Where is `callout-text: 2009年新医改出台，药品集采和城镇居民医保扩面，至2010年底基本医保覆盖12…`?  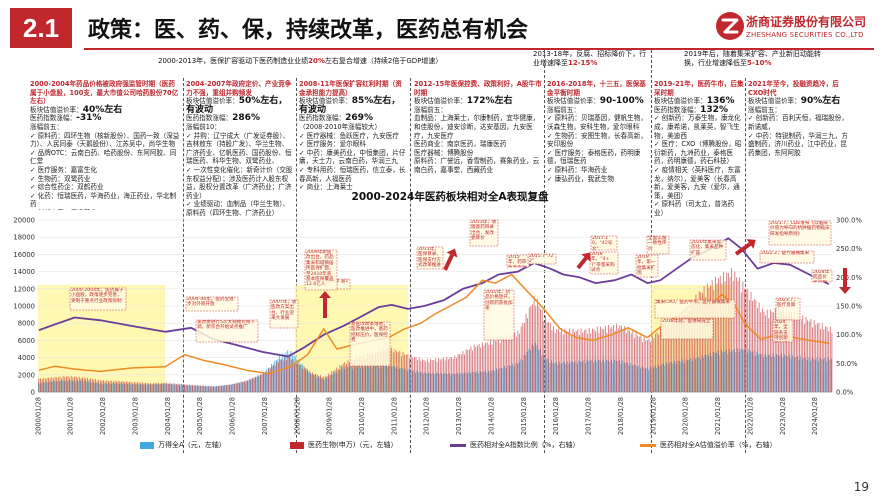
callout-text: 2009年新医改出台，药品集采和城镇居民医保扩面，至2010年底基本医保覆盖12… is located at coordinates (320, 269).